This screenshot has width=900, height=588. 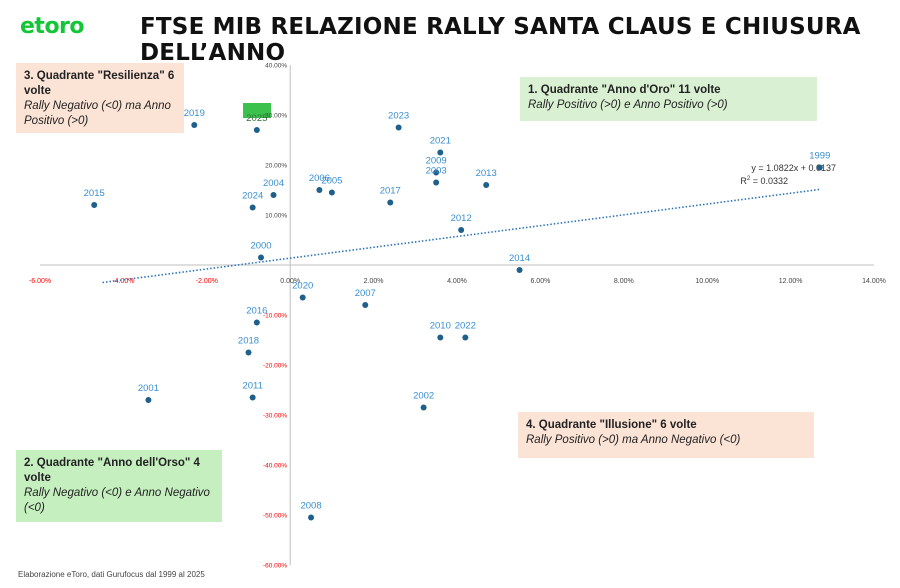 I want to click on y-tick-label: -50.00%, so click(x=275, y=516).